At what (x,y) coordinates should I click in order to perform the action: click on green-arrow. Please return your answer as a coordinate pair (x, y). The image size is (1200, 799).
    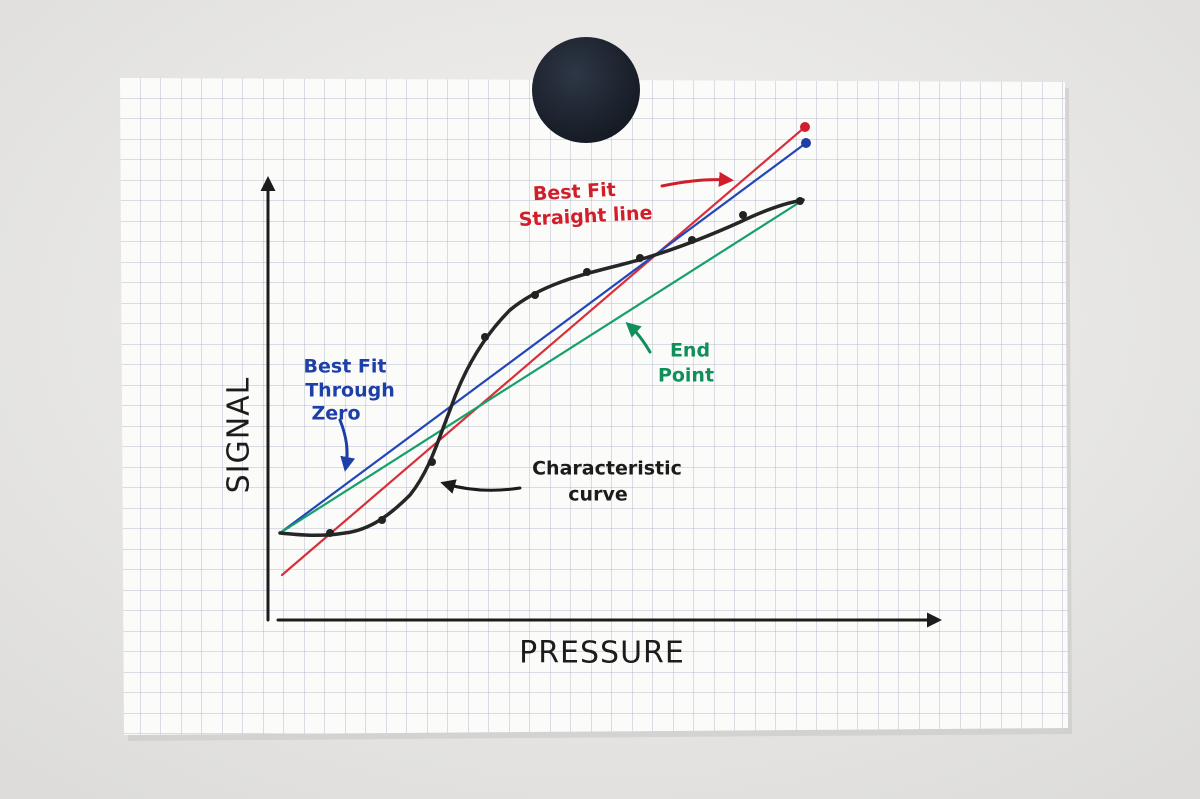
    Looking at the image, I should click on (638, 337).